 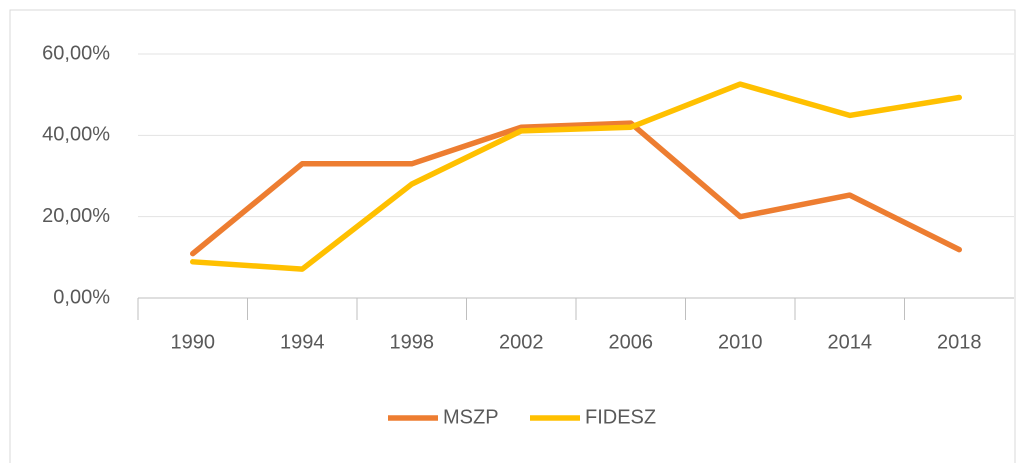 I want to click on x-tick-label: 1994, so click(x=302, y=342).